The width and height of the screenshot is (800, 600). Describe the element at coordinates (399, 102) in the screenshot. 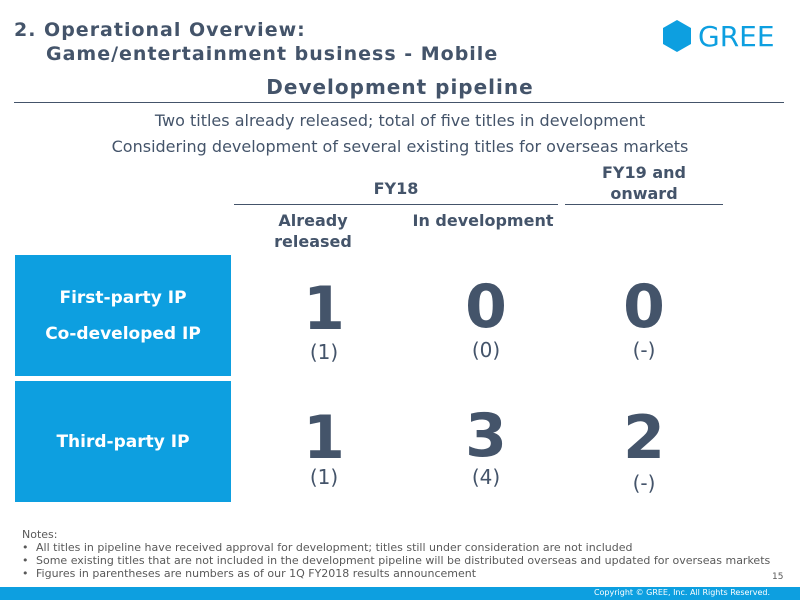

I see `title-divider` at that location.